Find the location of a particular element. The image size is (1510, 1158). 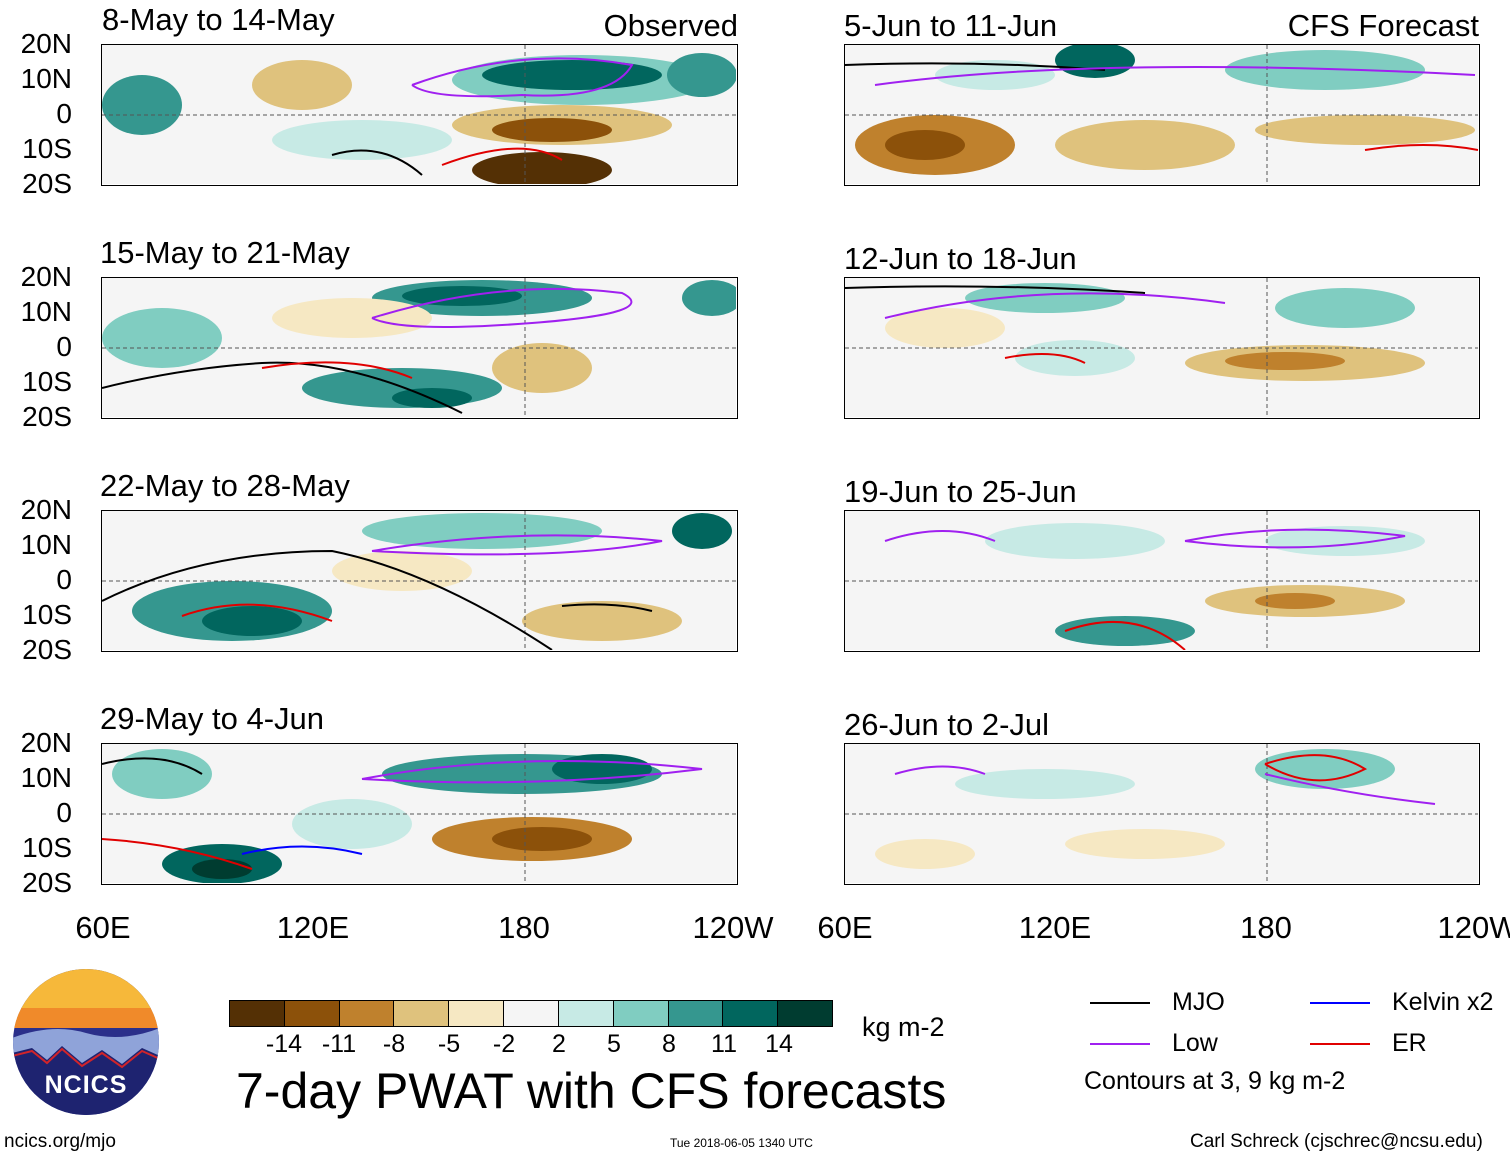

panel-tag-observed: Observed is located at coordinates (670, 25).